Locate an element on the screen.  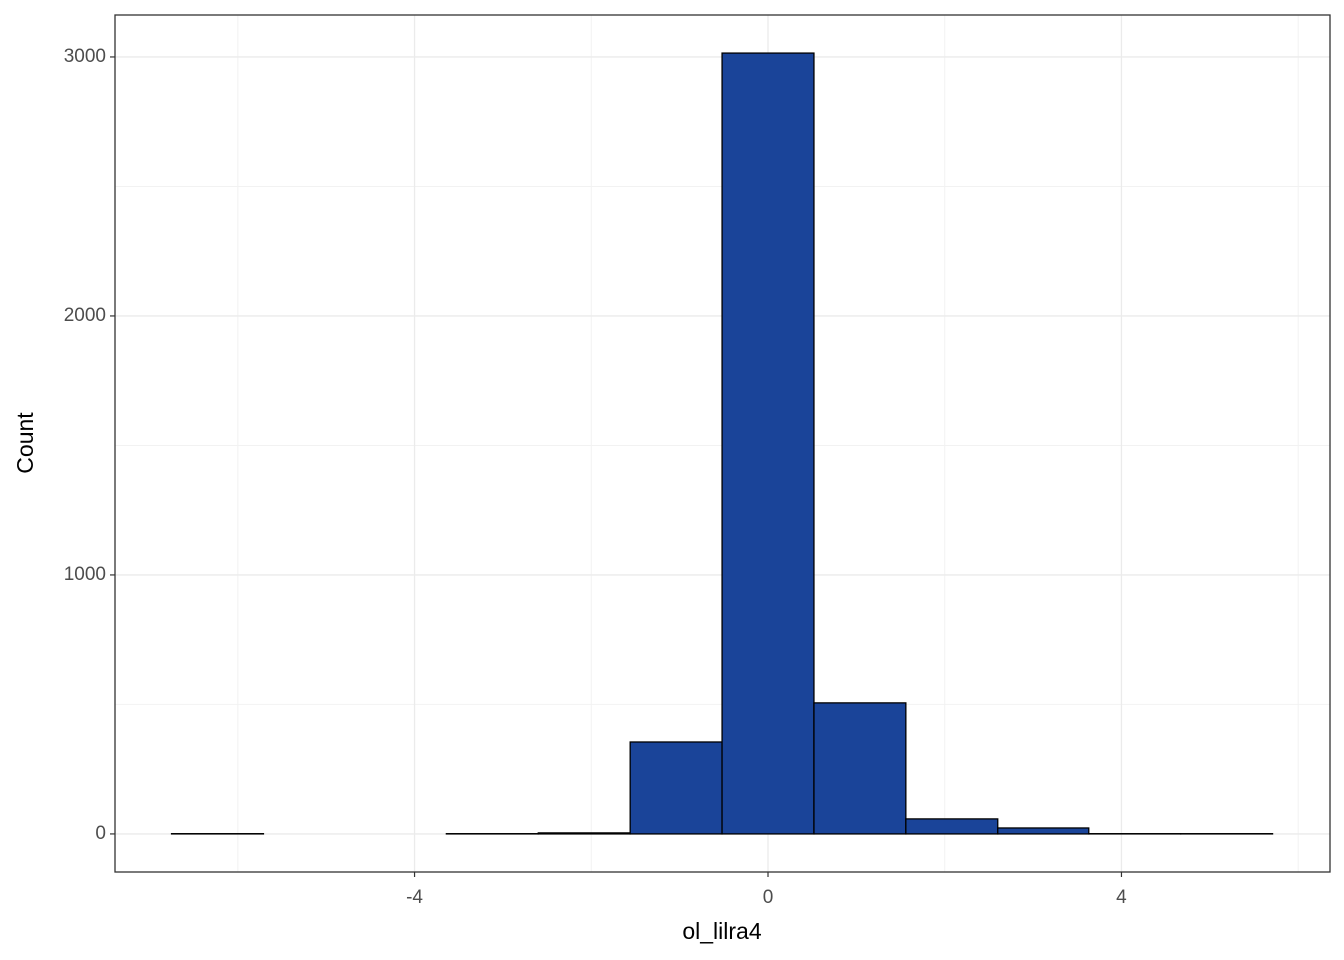
x-axis-title: ol_lilra4 is located at coordinates (721, 931).